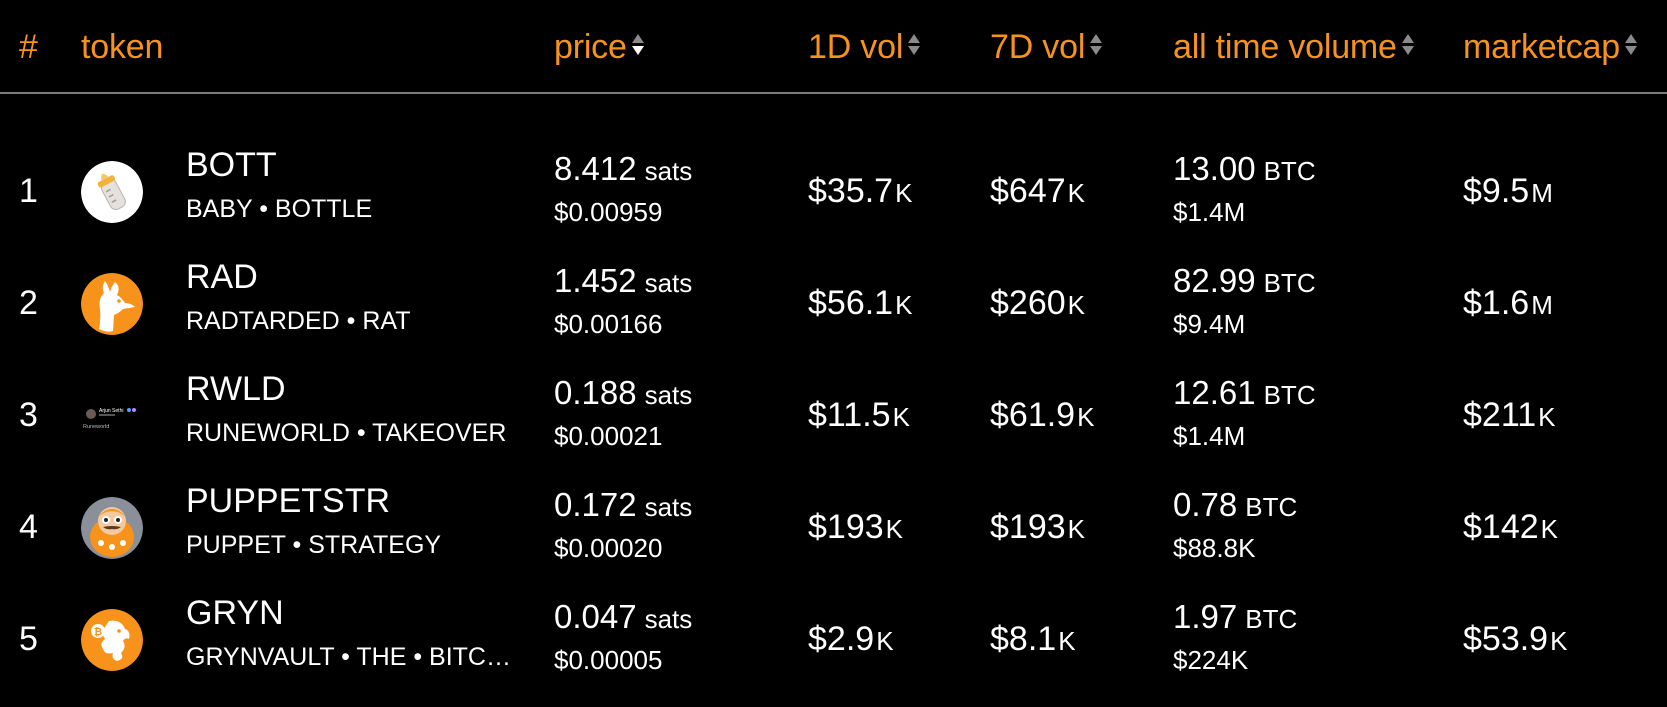 The height and width of the screenshot is (707, 1667). I want to click on header-price-label: price, so click(590, 46).